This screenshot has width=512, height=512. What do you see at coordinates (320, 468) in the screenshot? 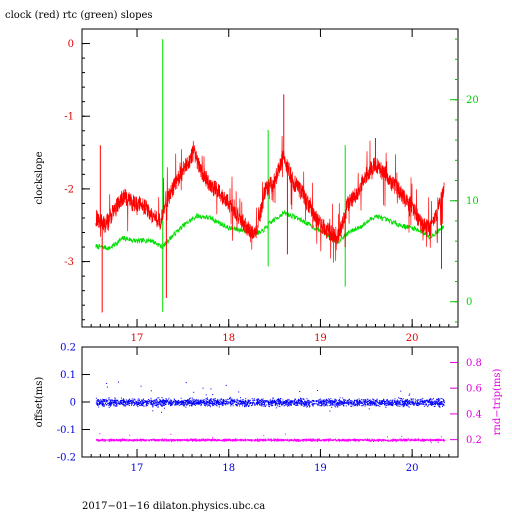
I see `bottom-x-tick-label: 19` at bounding box center [320, 468].